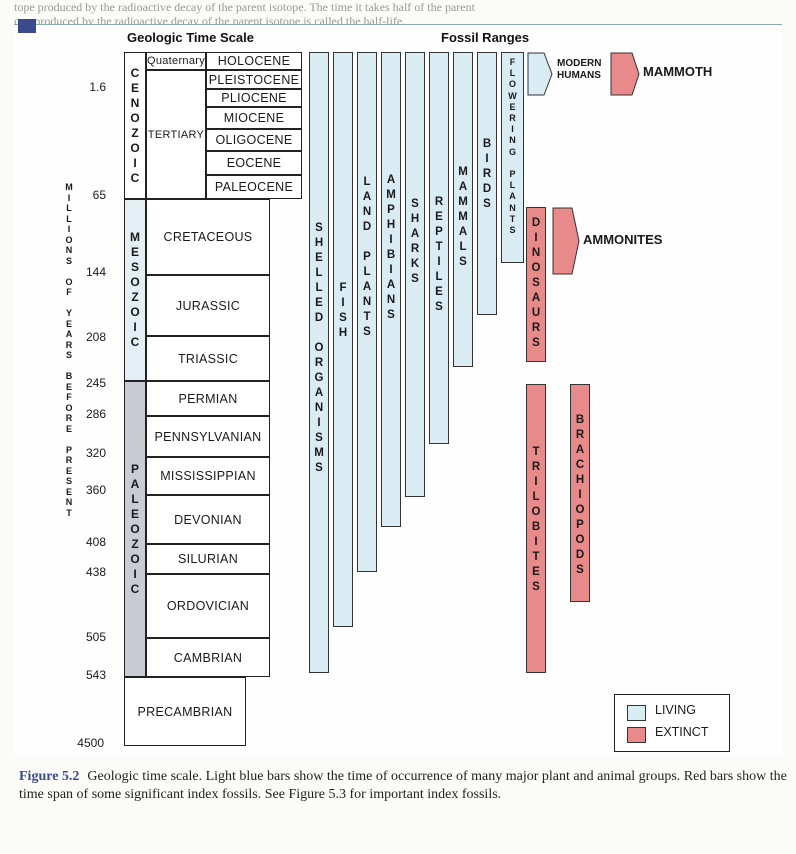  What do you see at coordinates (319, 378) in the screenshot?
I see `letter: G` at bounding box center [319, 378].